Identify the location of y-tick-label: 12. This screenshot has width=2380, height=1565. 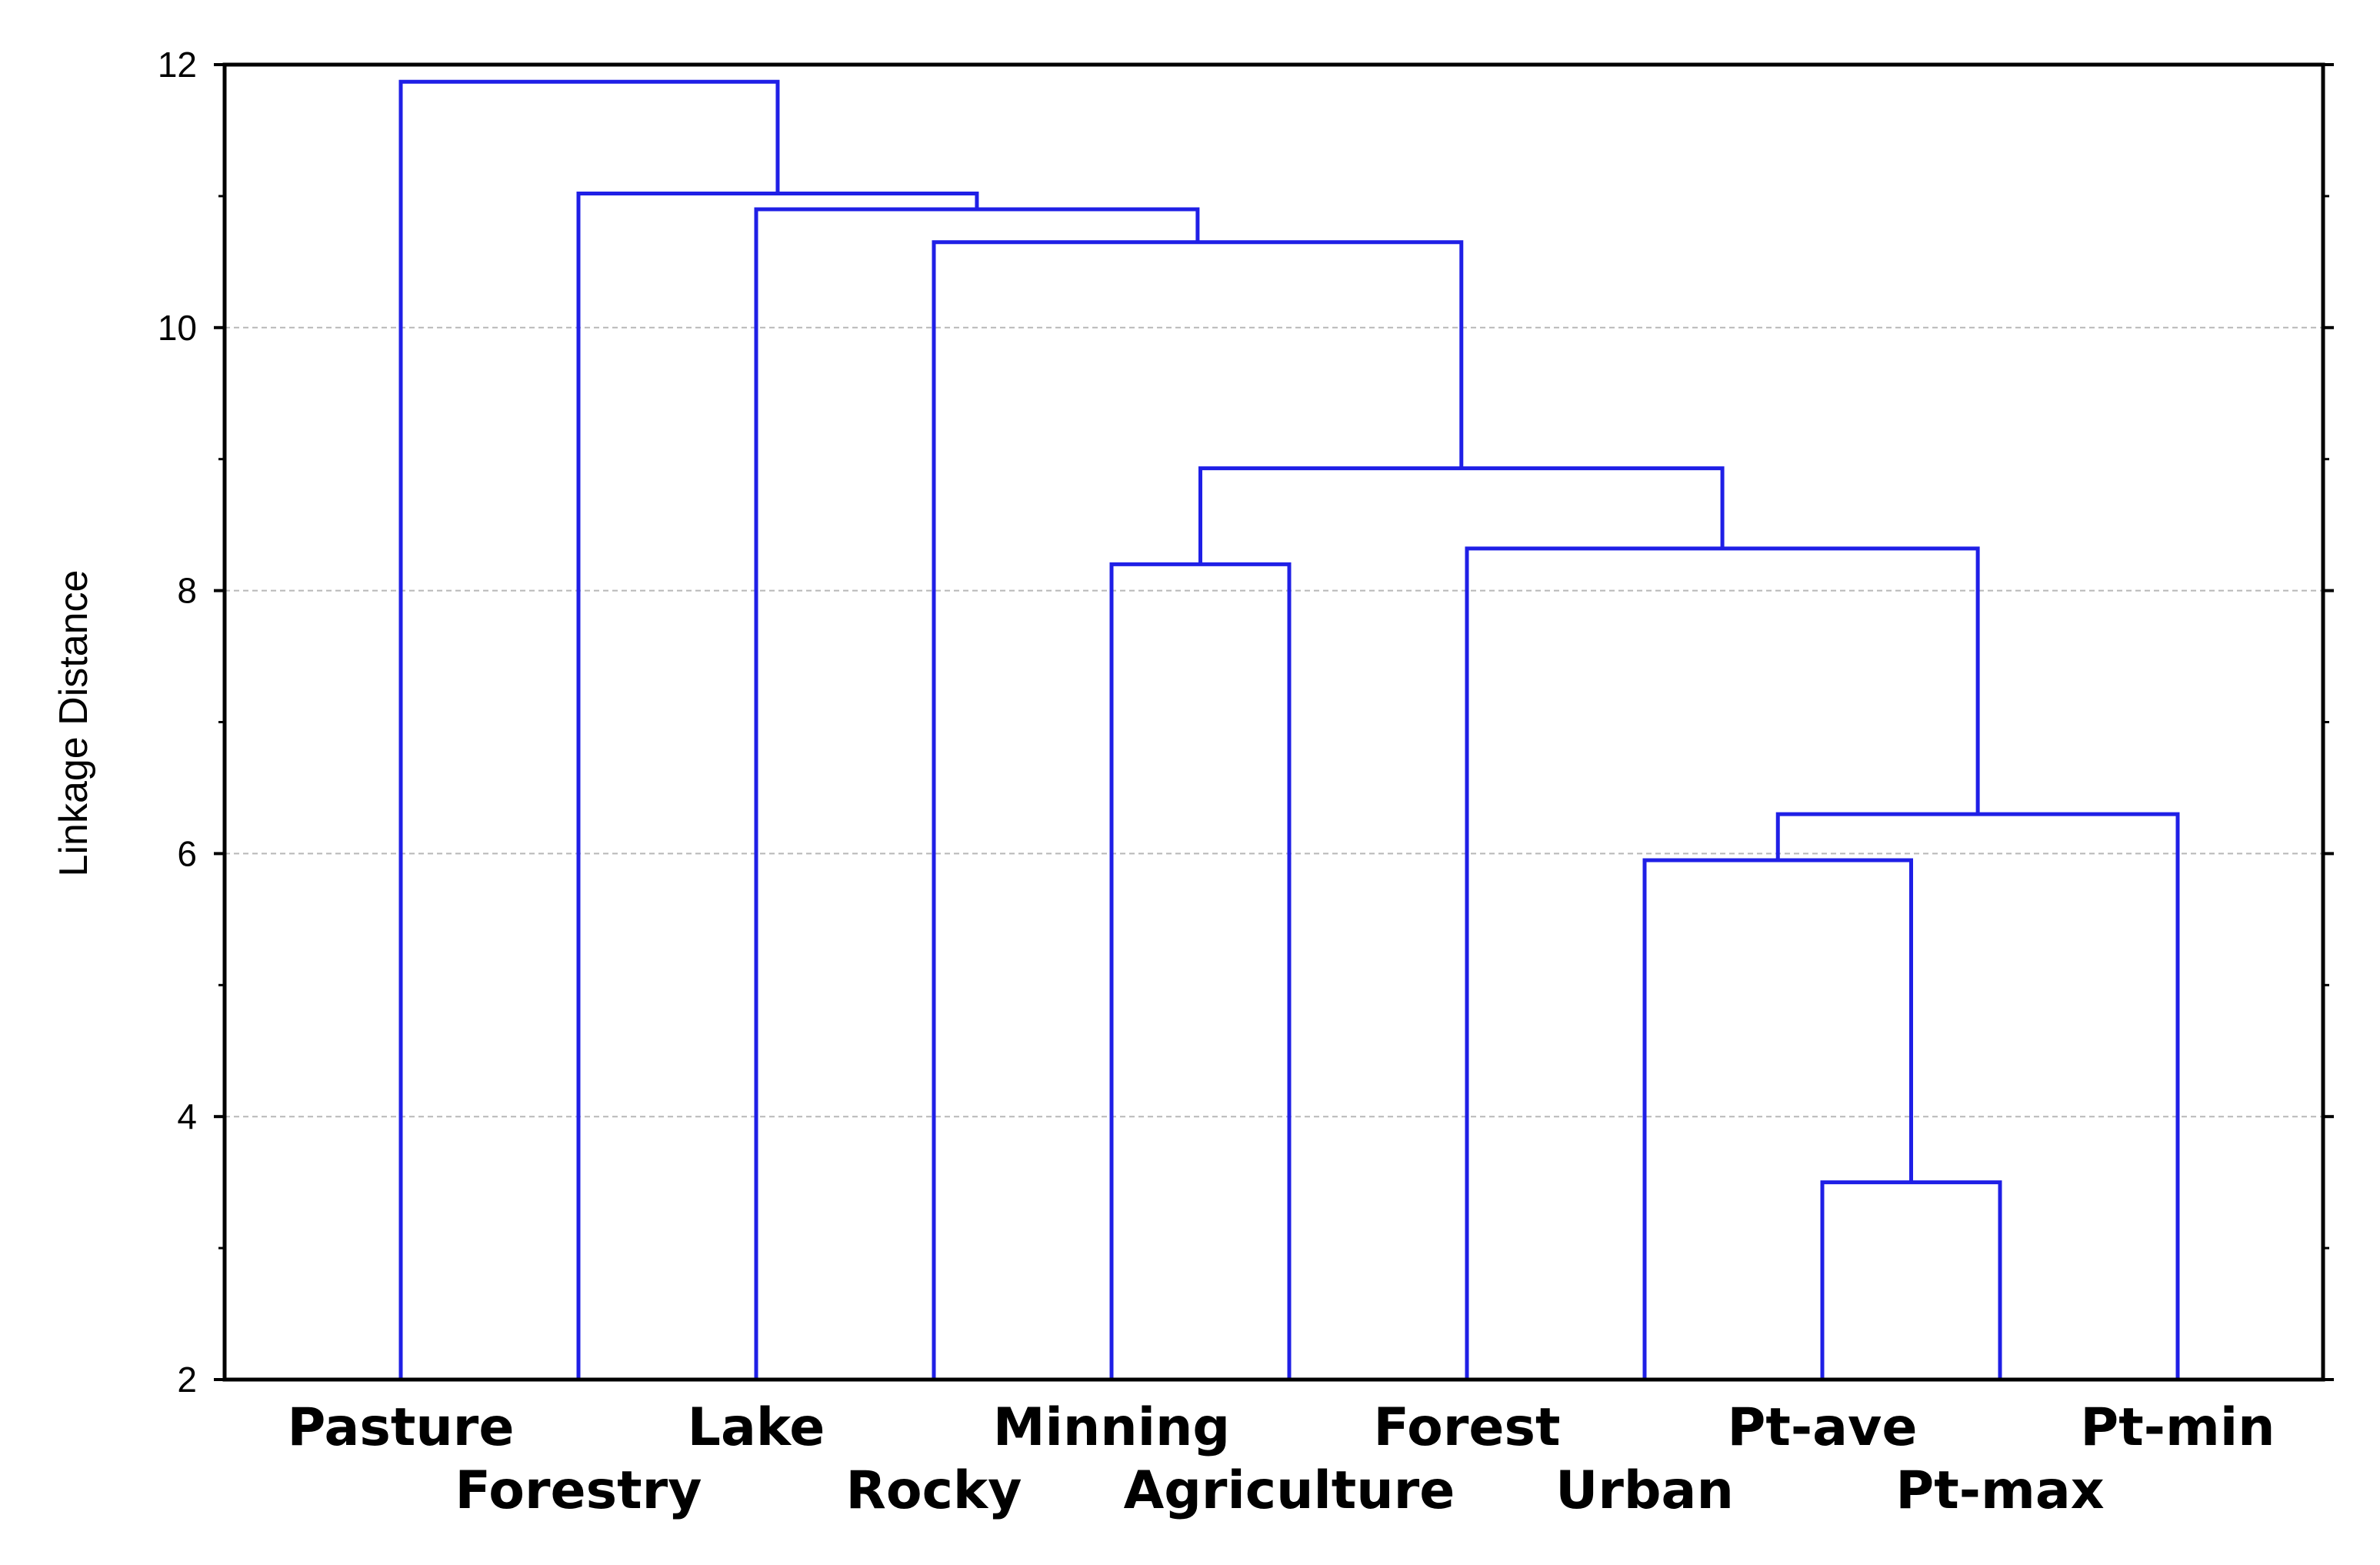
(177, 65).